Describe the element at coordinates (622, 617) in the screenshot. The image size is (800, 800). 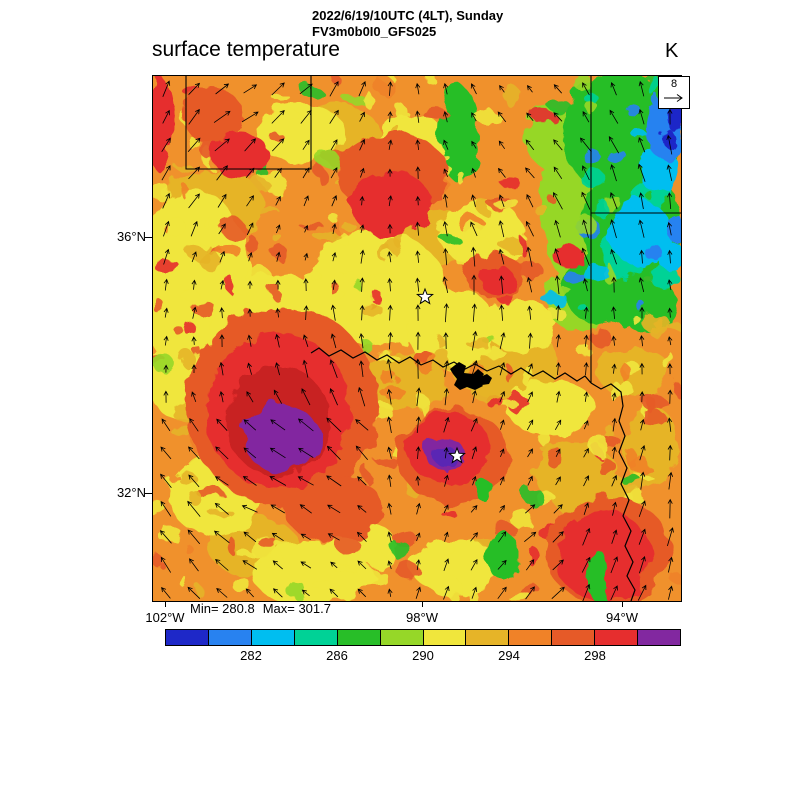
I see `lon-tick-label: 94°W` at that location.